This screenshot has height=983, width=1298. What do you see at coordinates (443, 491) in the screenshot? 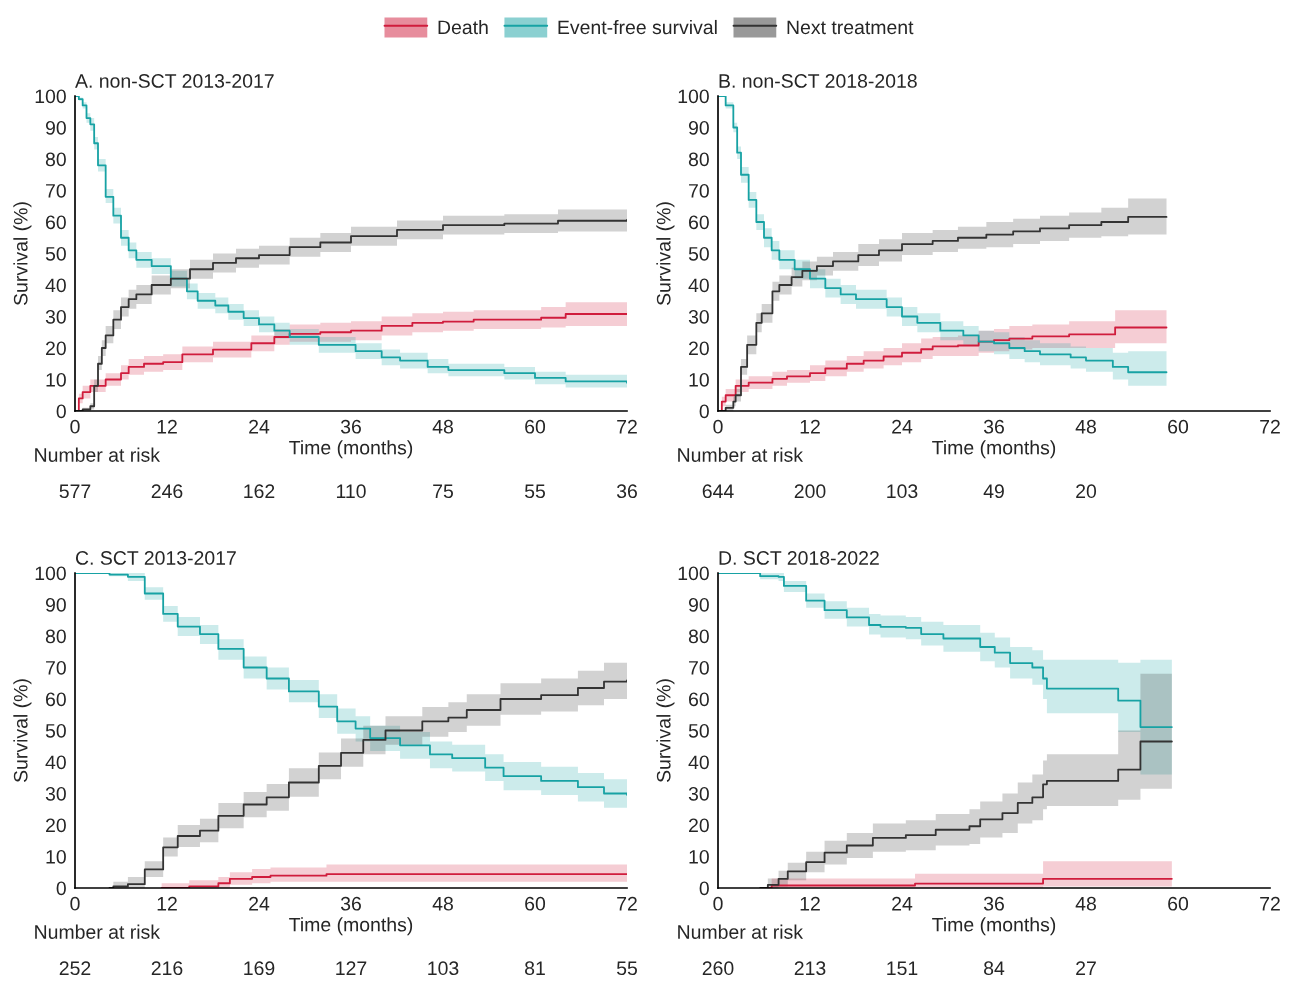
I see `text: 75` at bounding box center [443, 491].